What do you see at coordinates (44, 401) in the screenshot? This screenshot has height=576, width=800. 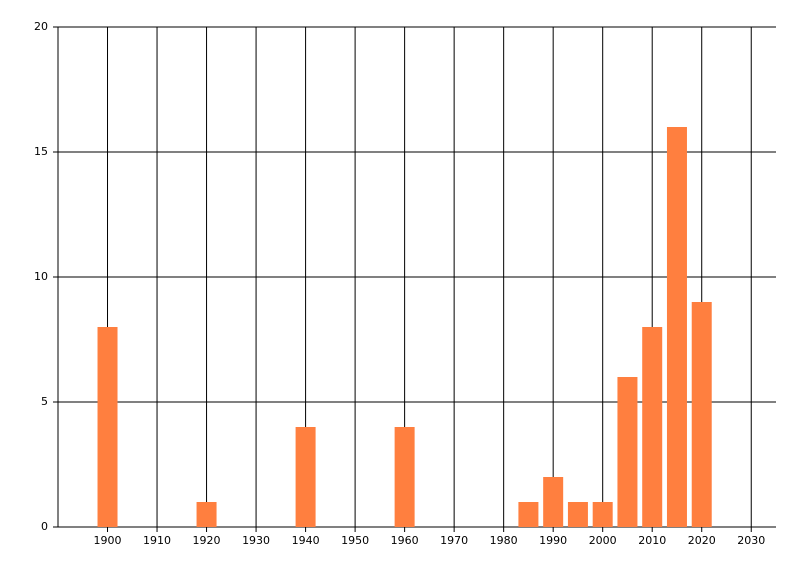 I see `y-tick-label: 5` at bounding box center [44, 401].